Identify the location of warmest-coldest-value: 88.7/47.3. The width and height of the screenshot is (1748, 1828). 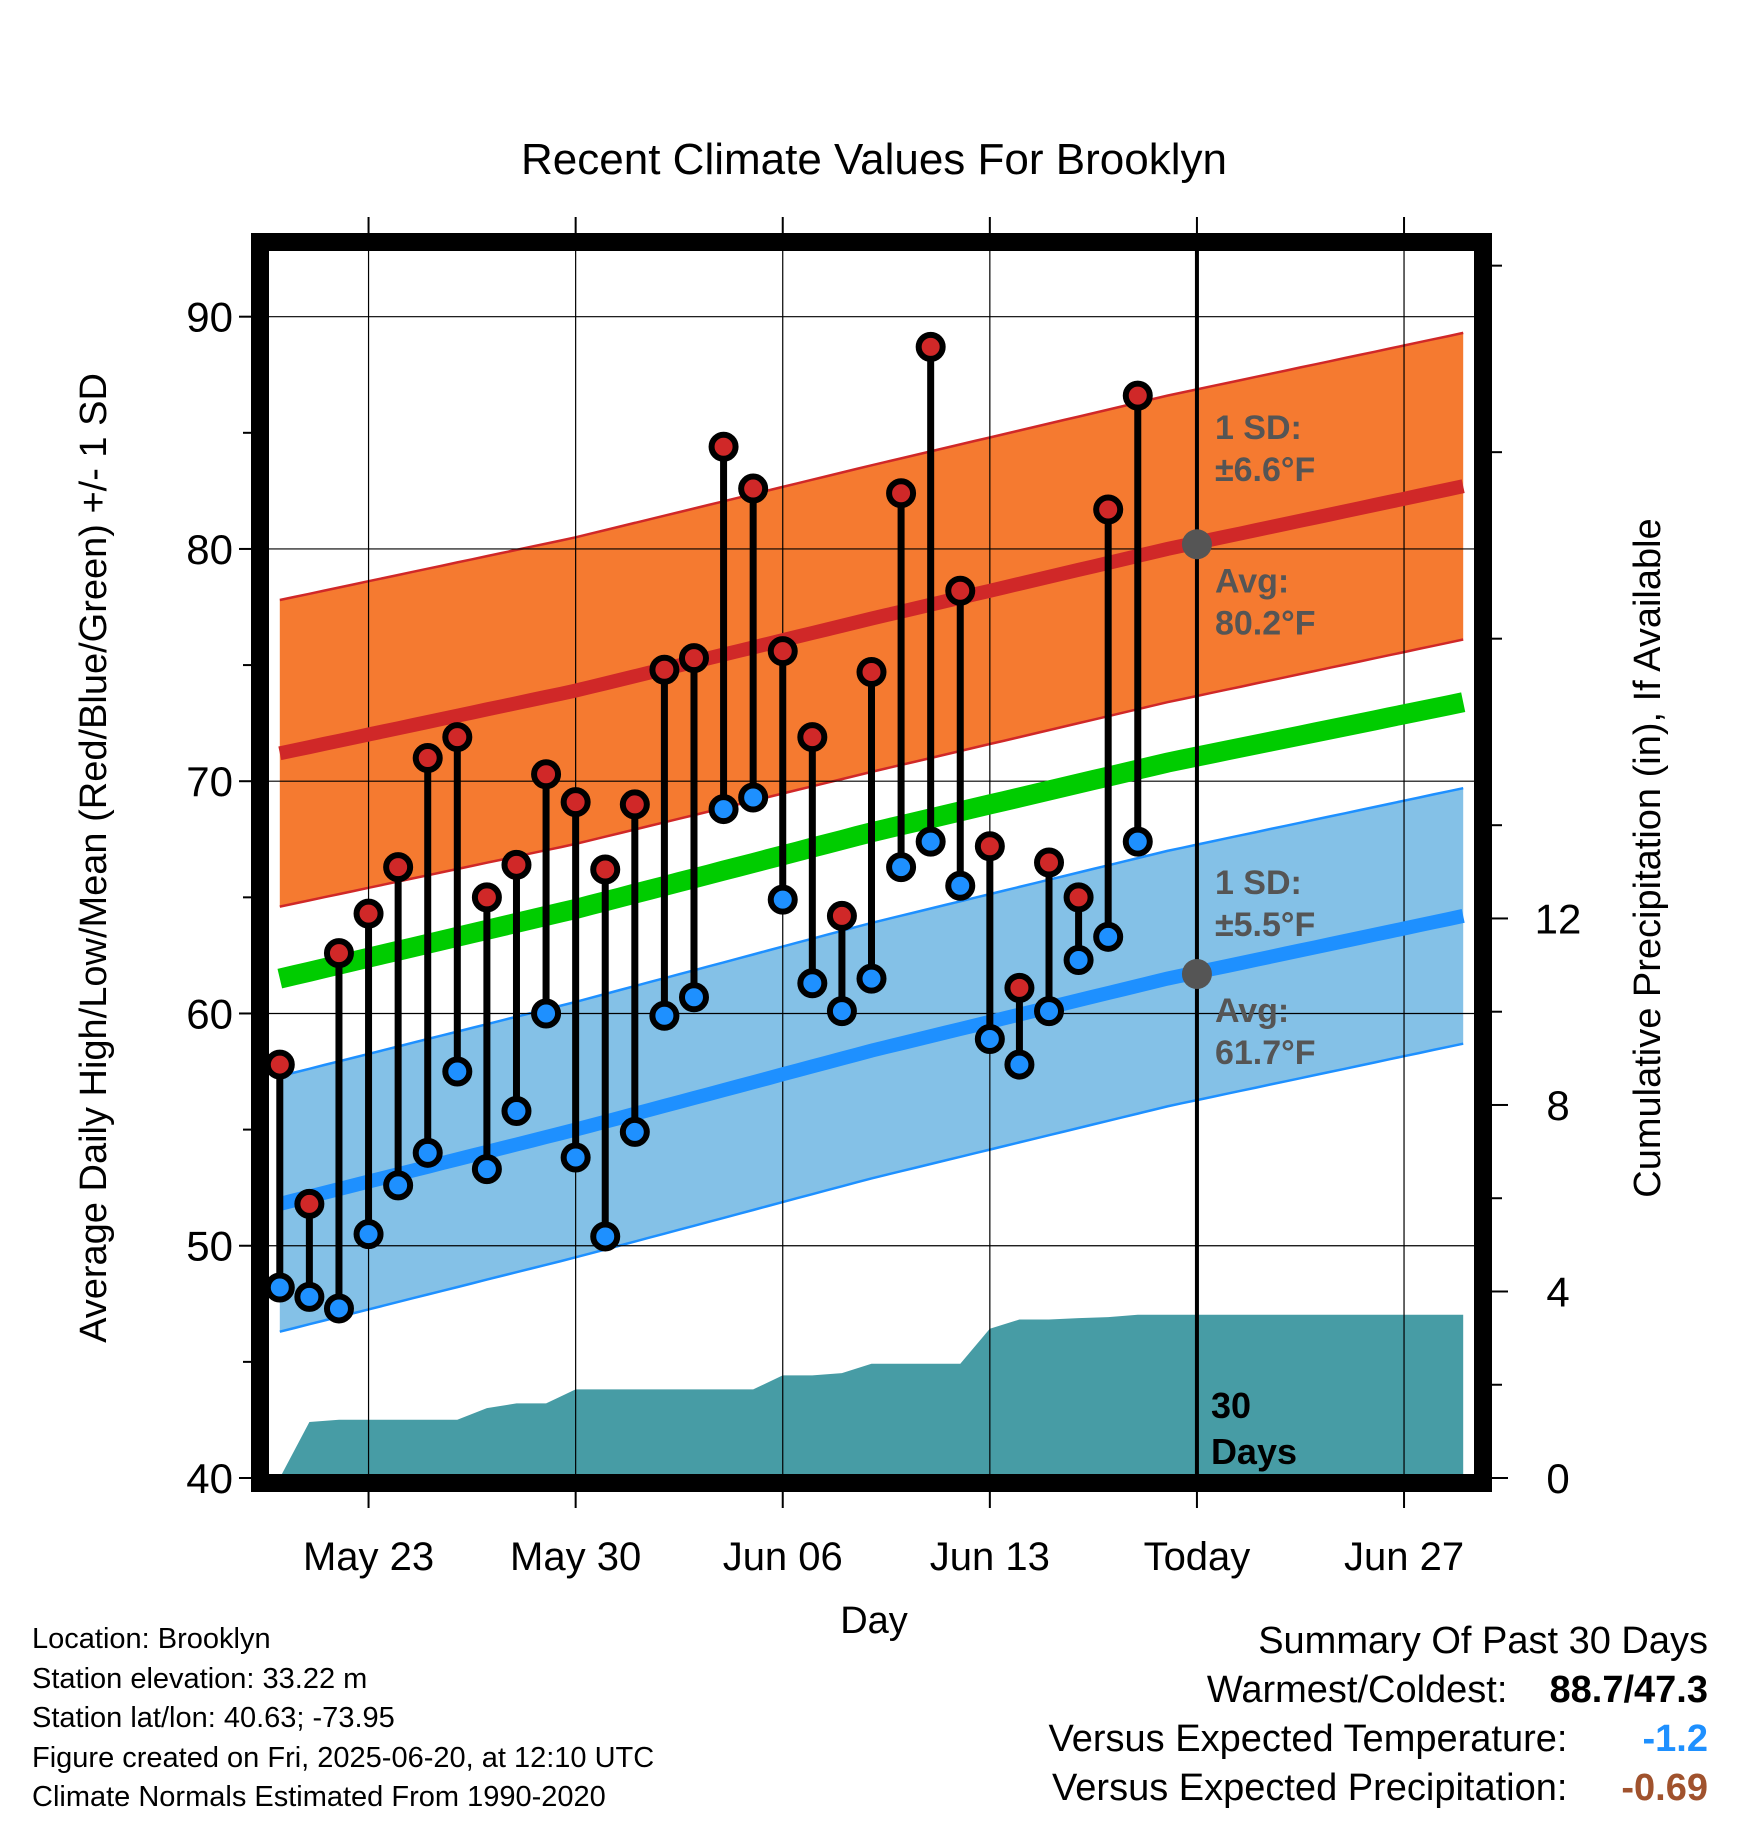
(1628, 1690).